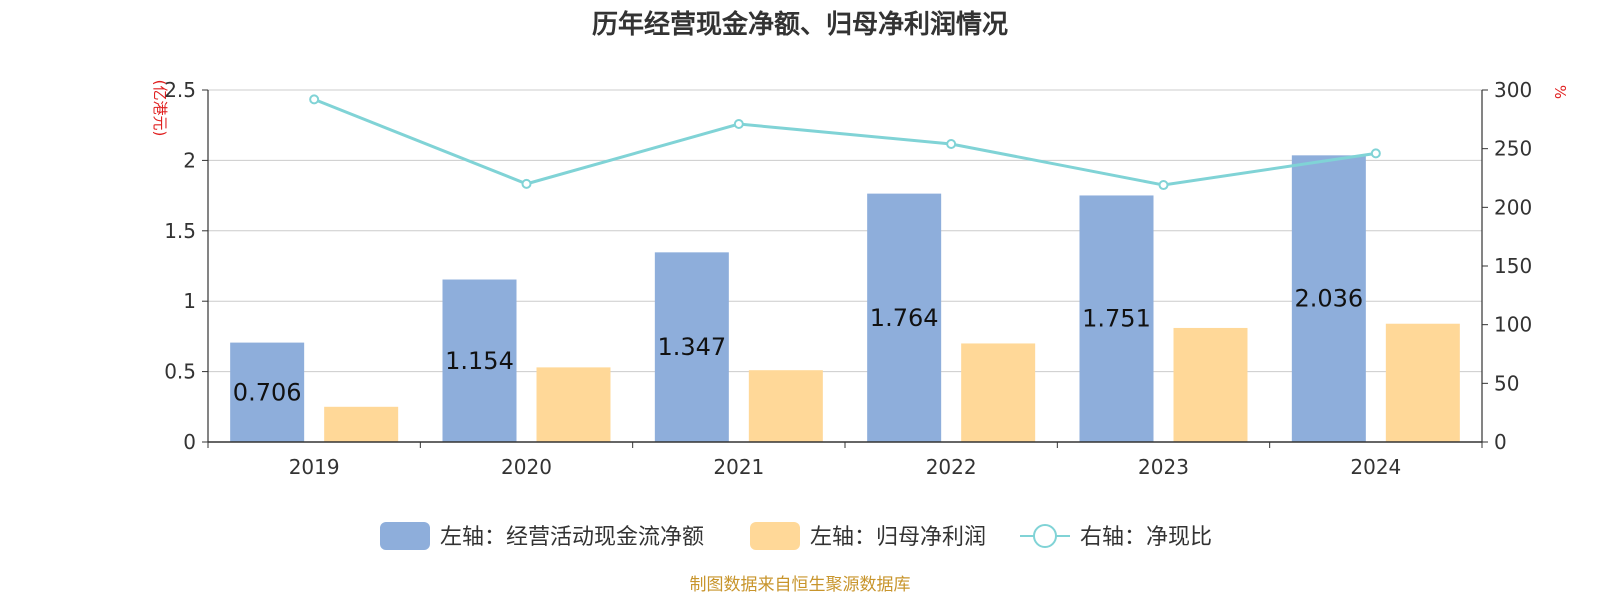  What do you see at coordinates (738, 467) in the screenshot?
I see `x-tick-label: 2021` at bounding box center [738, 467].